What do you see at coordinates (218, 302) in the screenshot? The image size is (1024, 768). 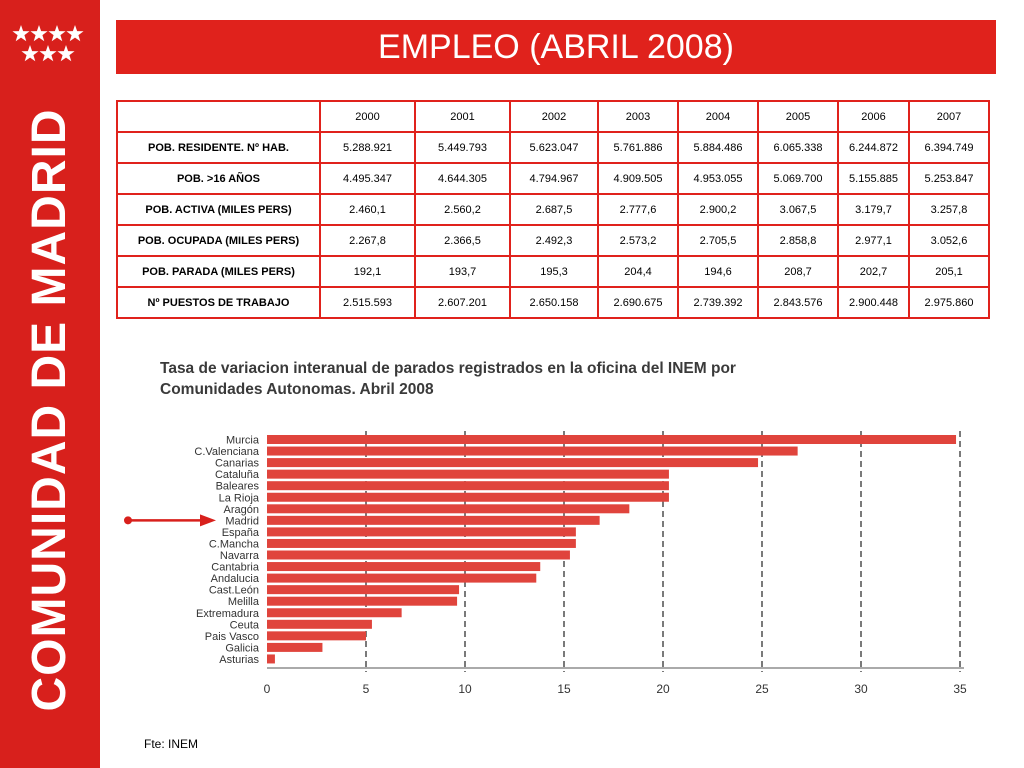 I see `row-label: Nº PUESTOS DE TRABAJO` at bounding box center [218, 302].